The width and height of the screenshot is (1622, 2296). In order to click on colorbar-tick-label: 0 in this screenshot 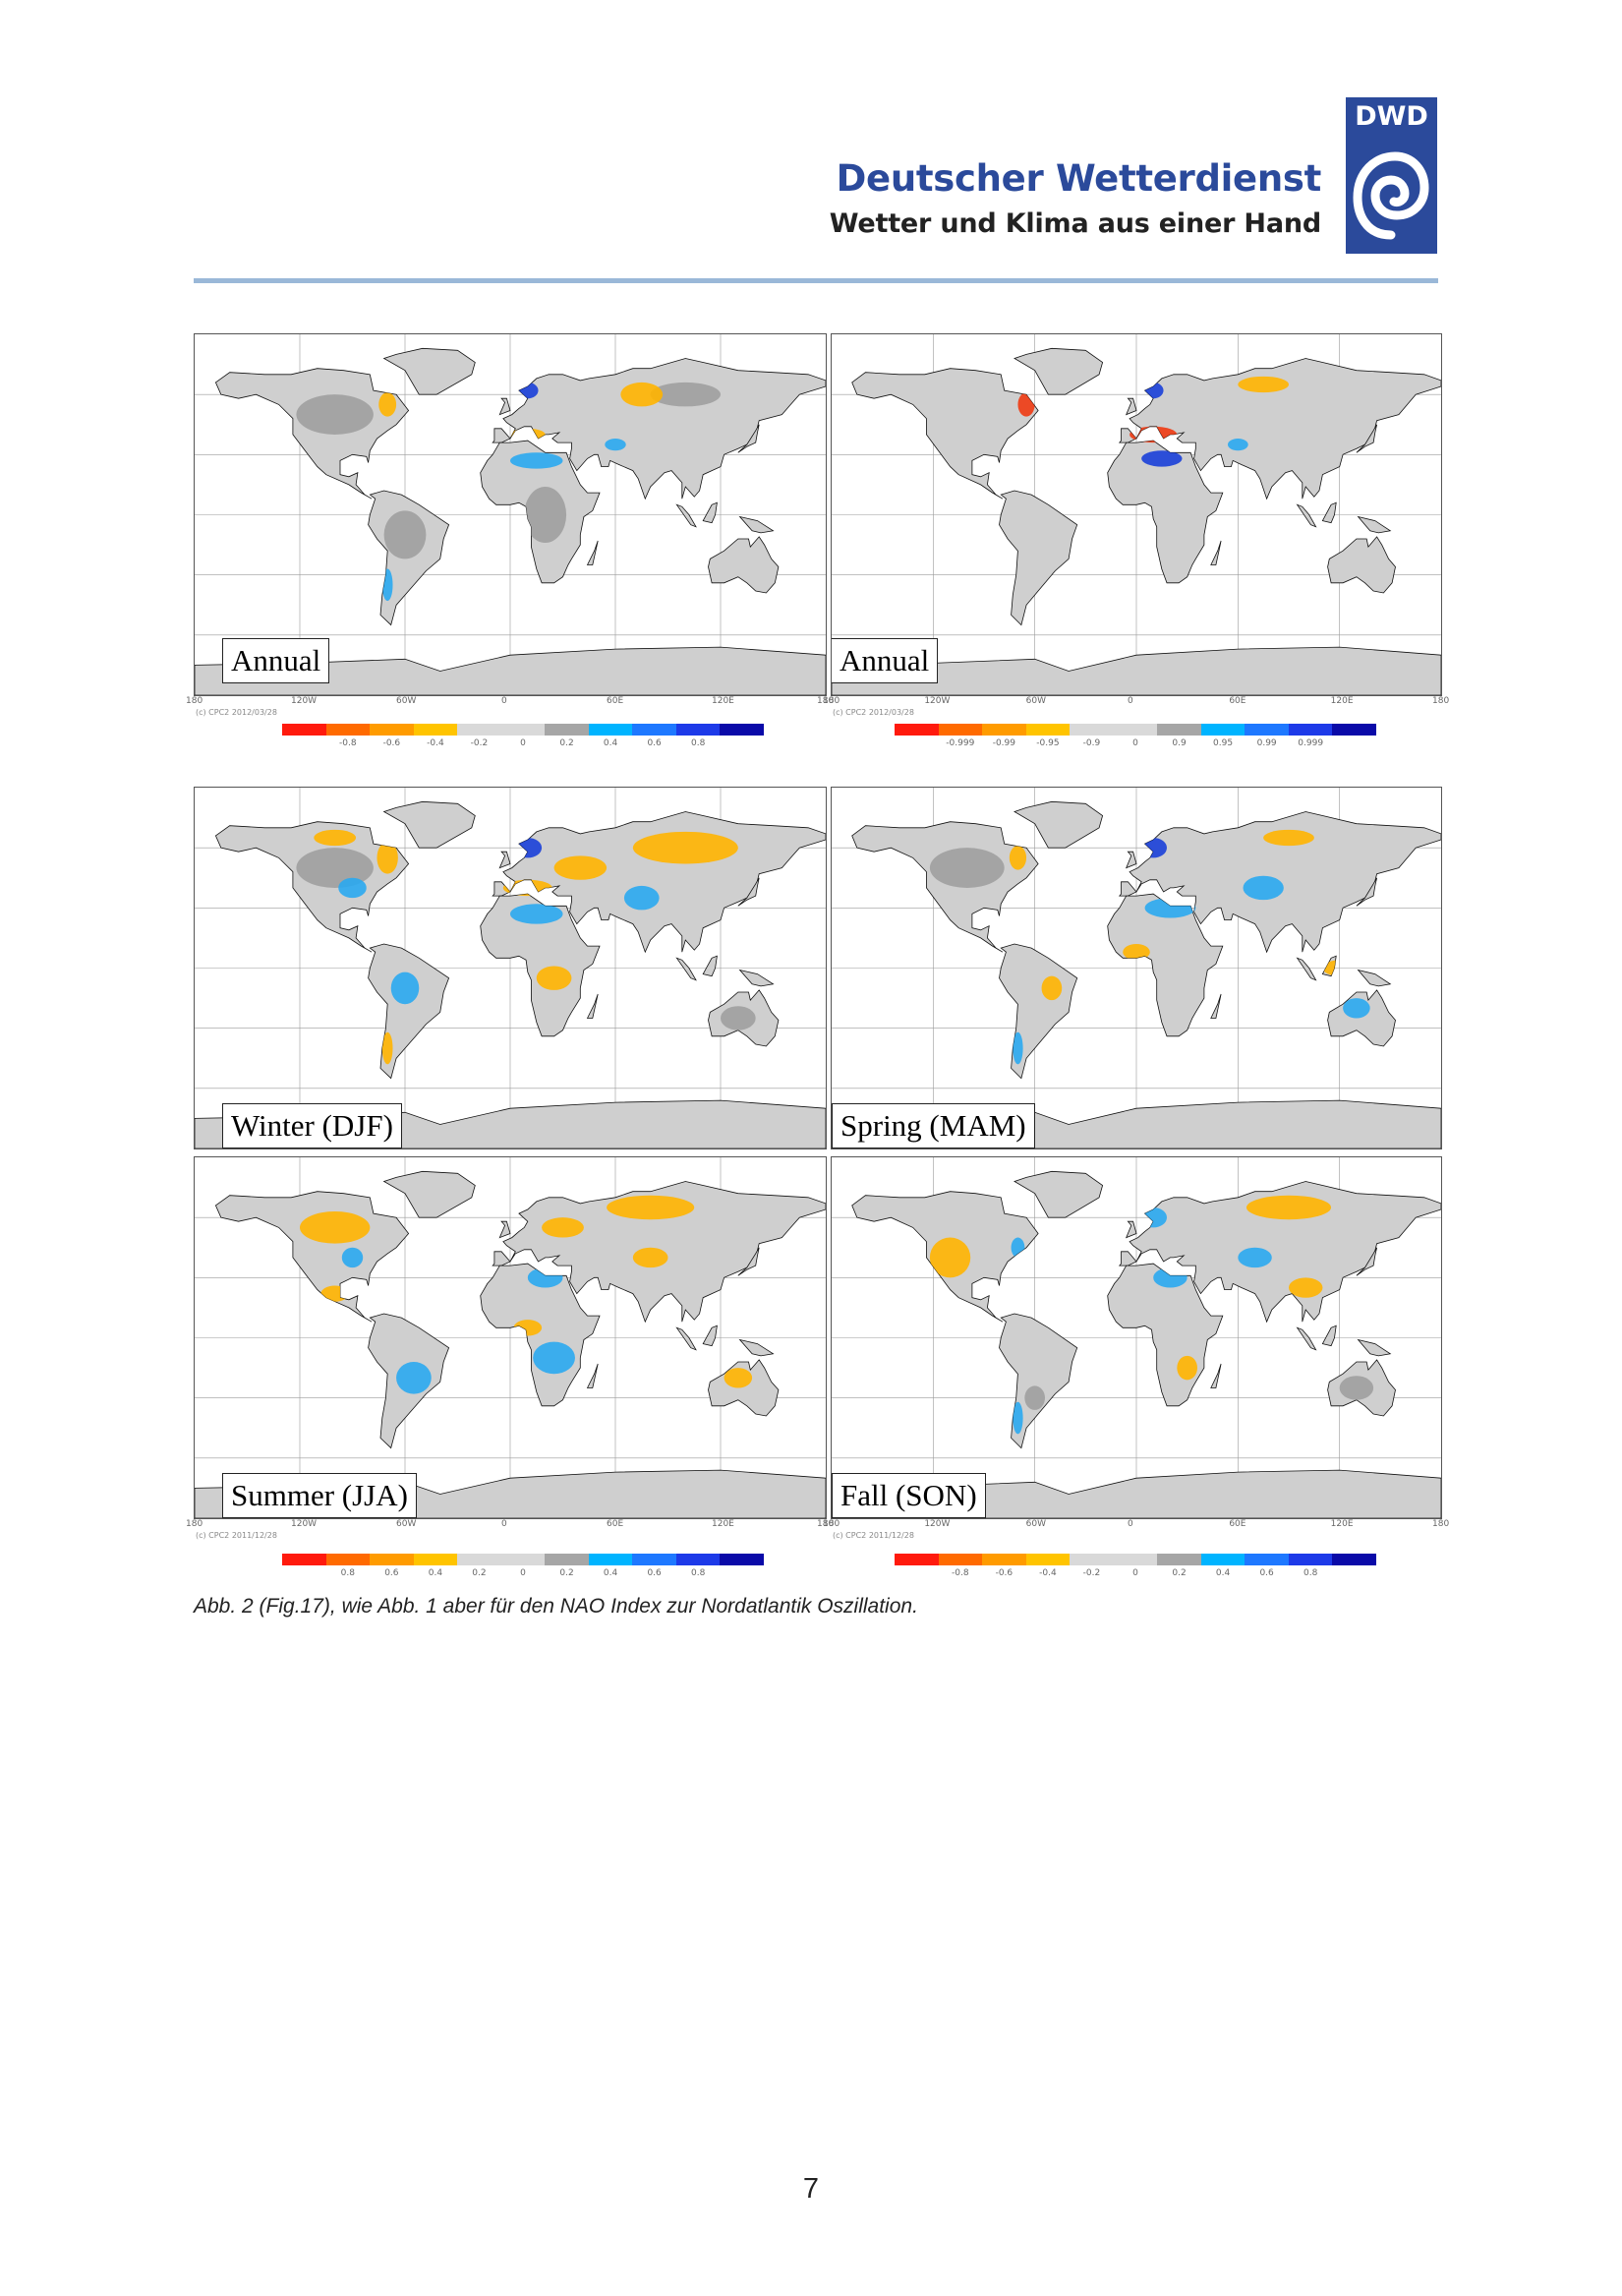, I will do `click(1135, 743)`.